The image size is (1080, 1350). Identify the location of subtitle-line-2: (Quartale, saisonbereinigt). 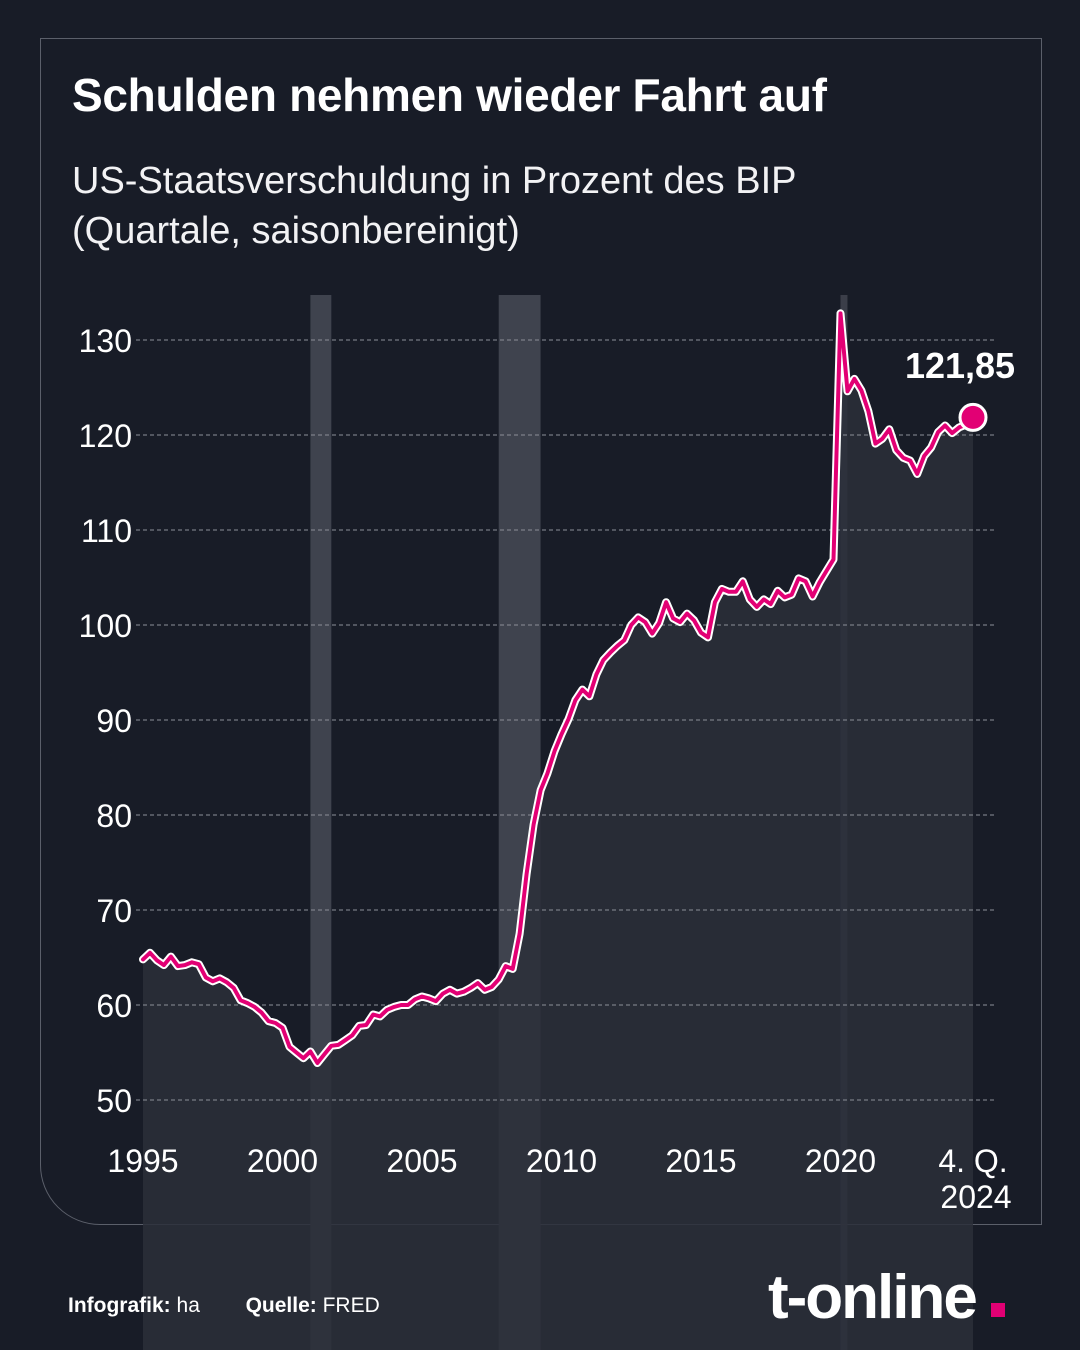
(296, 231).